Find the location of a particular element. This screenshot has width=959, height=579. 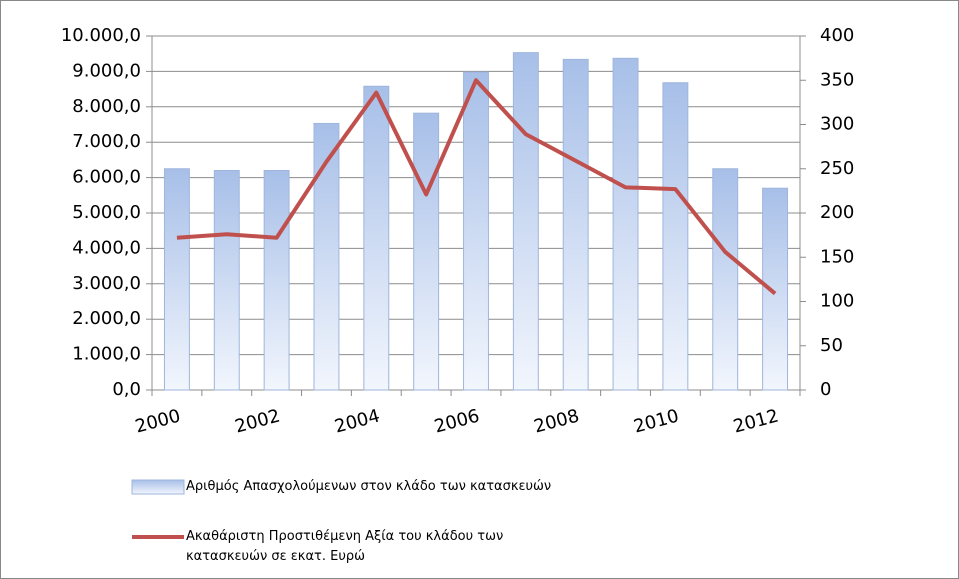

y2-tick-label: 300 is located at coordinates (837, 124).